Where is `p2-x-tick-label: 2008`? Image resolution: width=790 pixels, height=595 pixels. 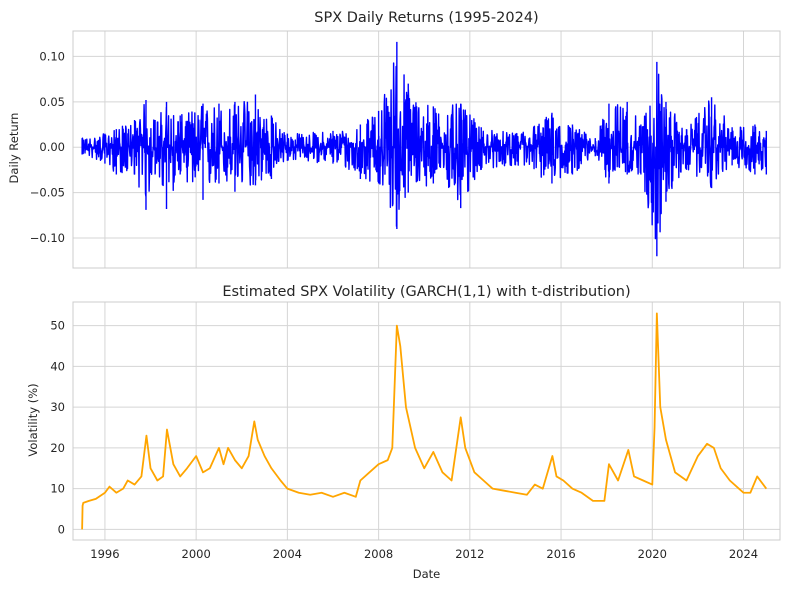 p2-x-tick-label: 2008 is located at coordinates (378, 554).